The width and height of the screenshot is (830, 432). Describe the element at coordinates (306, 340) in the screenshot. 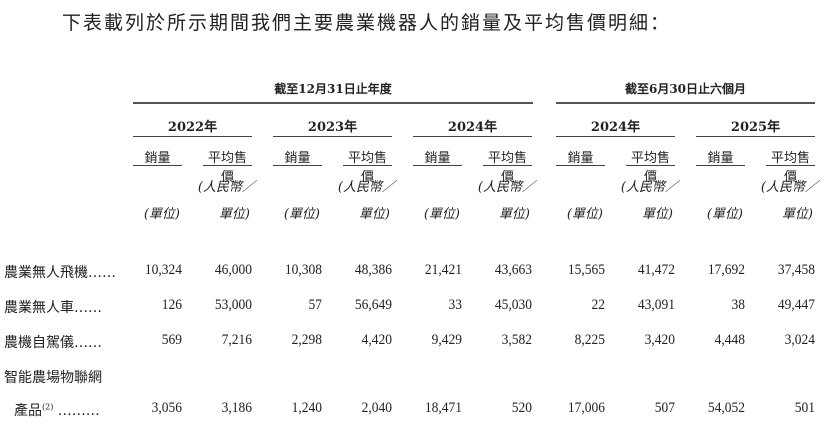

I see `cell-volume: 2,298` at that location.